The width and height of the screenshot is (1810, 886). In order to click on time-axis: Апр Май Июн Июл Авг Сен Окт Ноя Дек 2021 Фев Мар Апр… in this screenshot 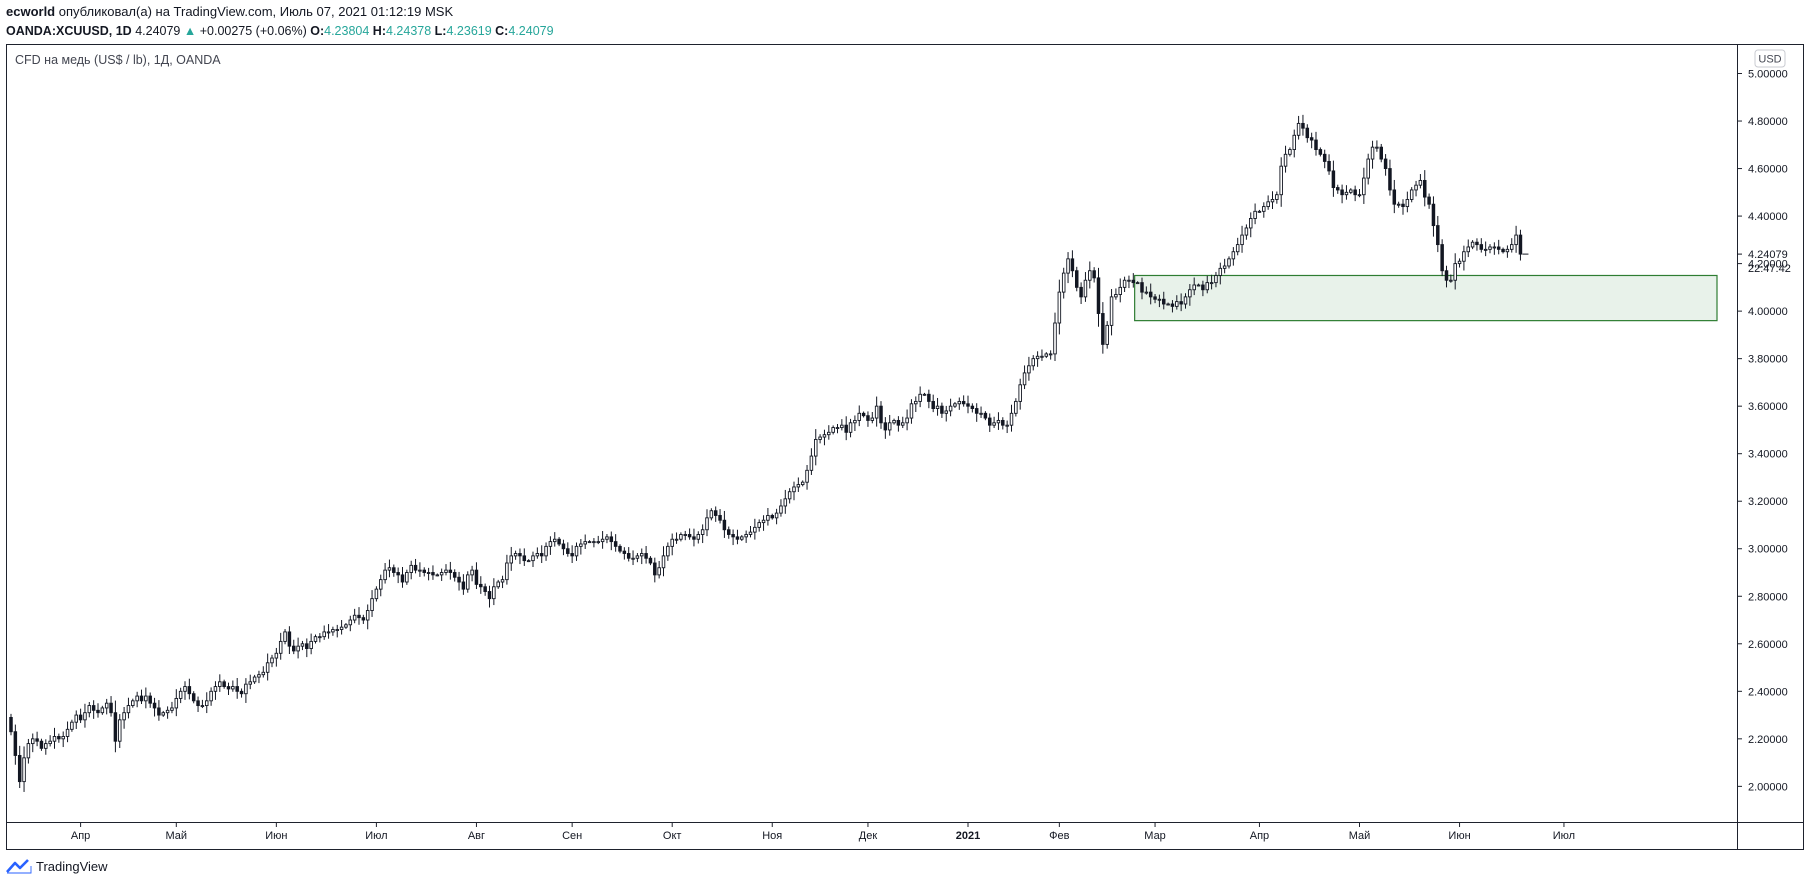, I will do `click(823, 832)`.